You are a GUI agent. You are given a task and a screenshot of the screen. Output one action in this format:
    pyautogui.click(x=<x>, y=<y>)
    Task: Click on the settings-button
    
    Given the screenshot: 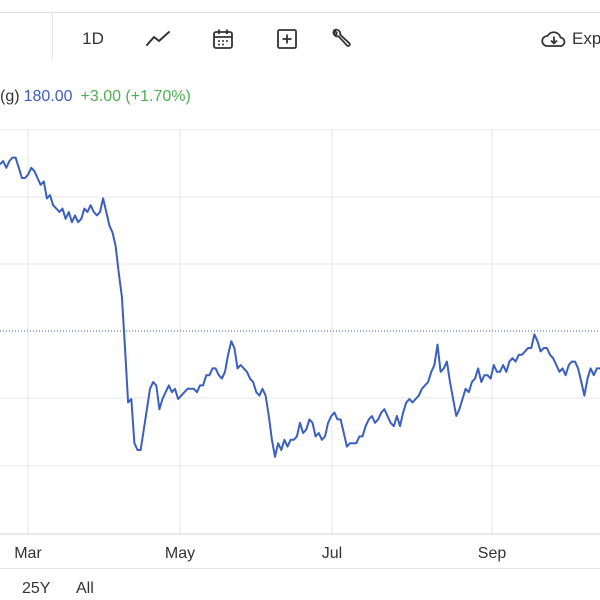 What is the action you would take?
    pyautogui.click(x=341, y=39)
    